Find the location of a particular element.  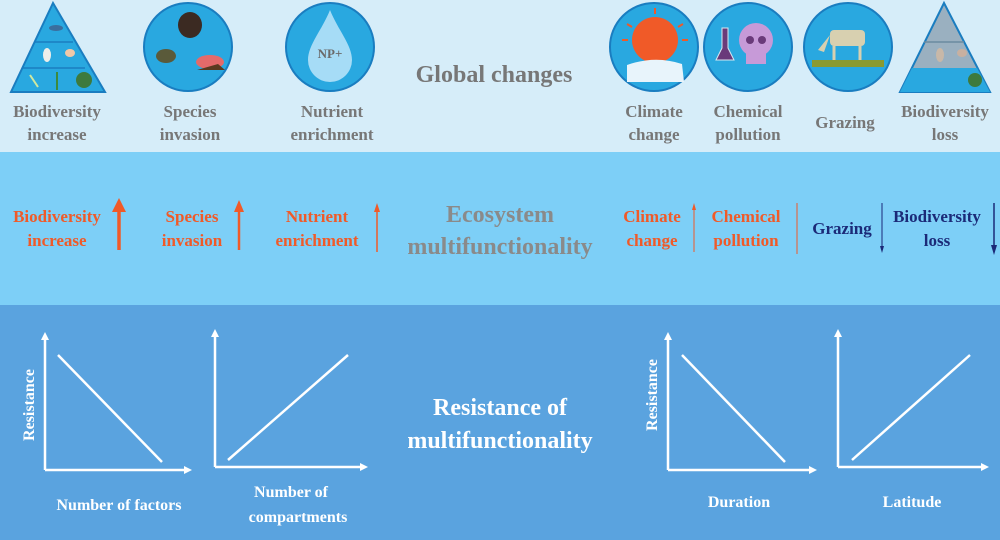

top-label-biodiversity-loss: Biodiversity is located at coordinates (945, 111).